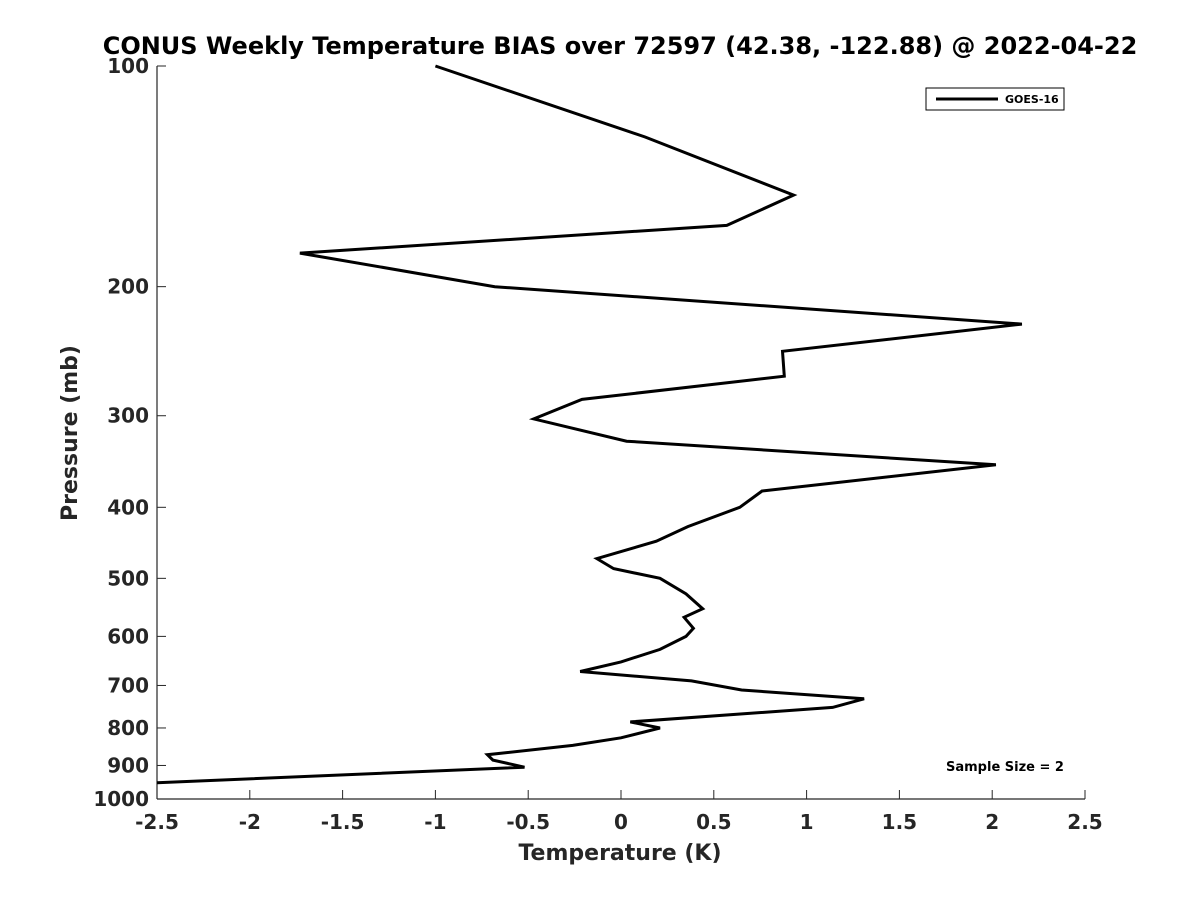  Describe the element at coordinates (807, 822) in the screenshot. I see `x-tick-label: 1` at that location.